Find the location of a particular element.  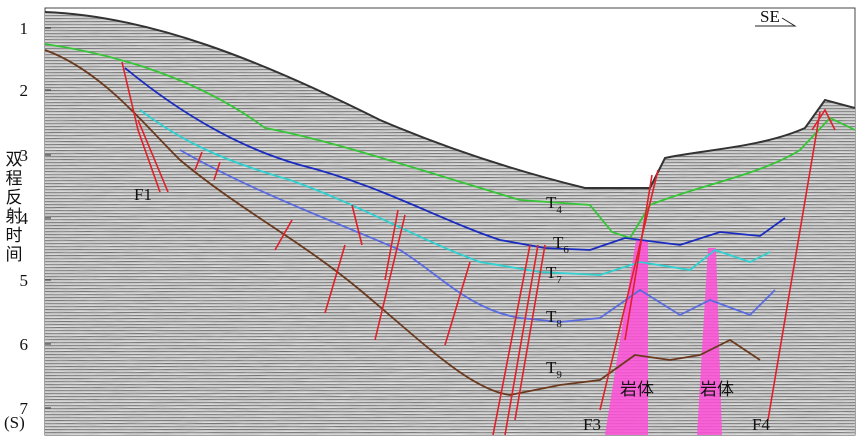

horizon-label: T4 is located at coordinates (554, 204).